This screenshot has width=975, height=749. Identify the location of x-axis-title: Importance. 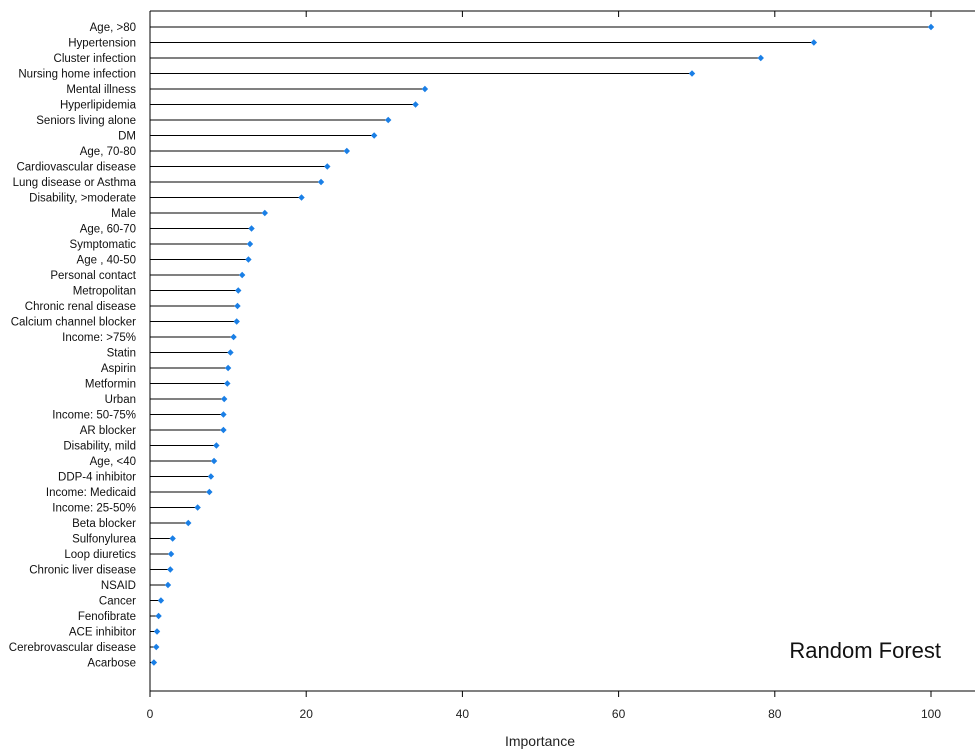
(540, 741).